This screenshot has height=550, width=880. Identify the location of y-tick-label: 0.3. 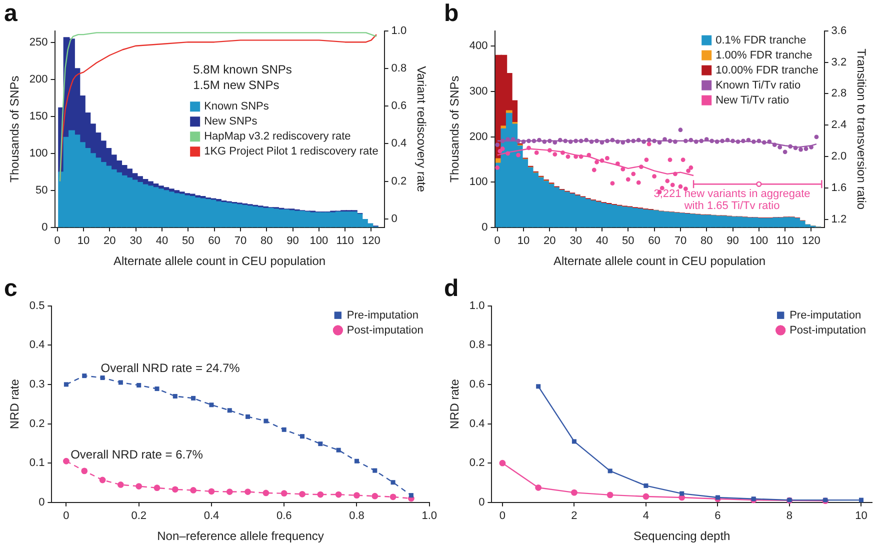
(37, 384).